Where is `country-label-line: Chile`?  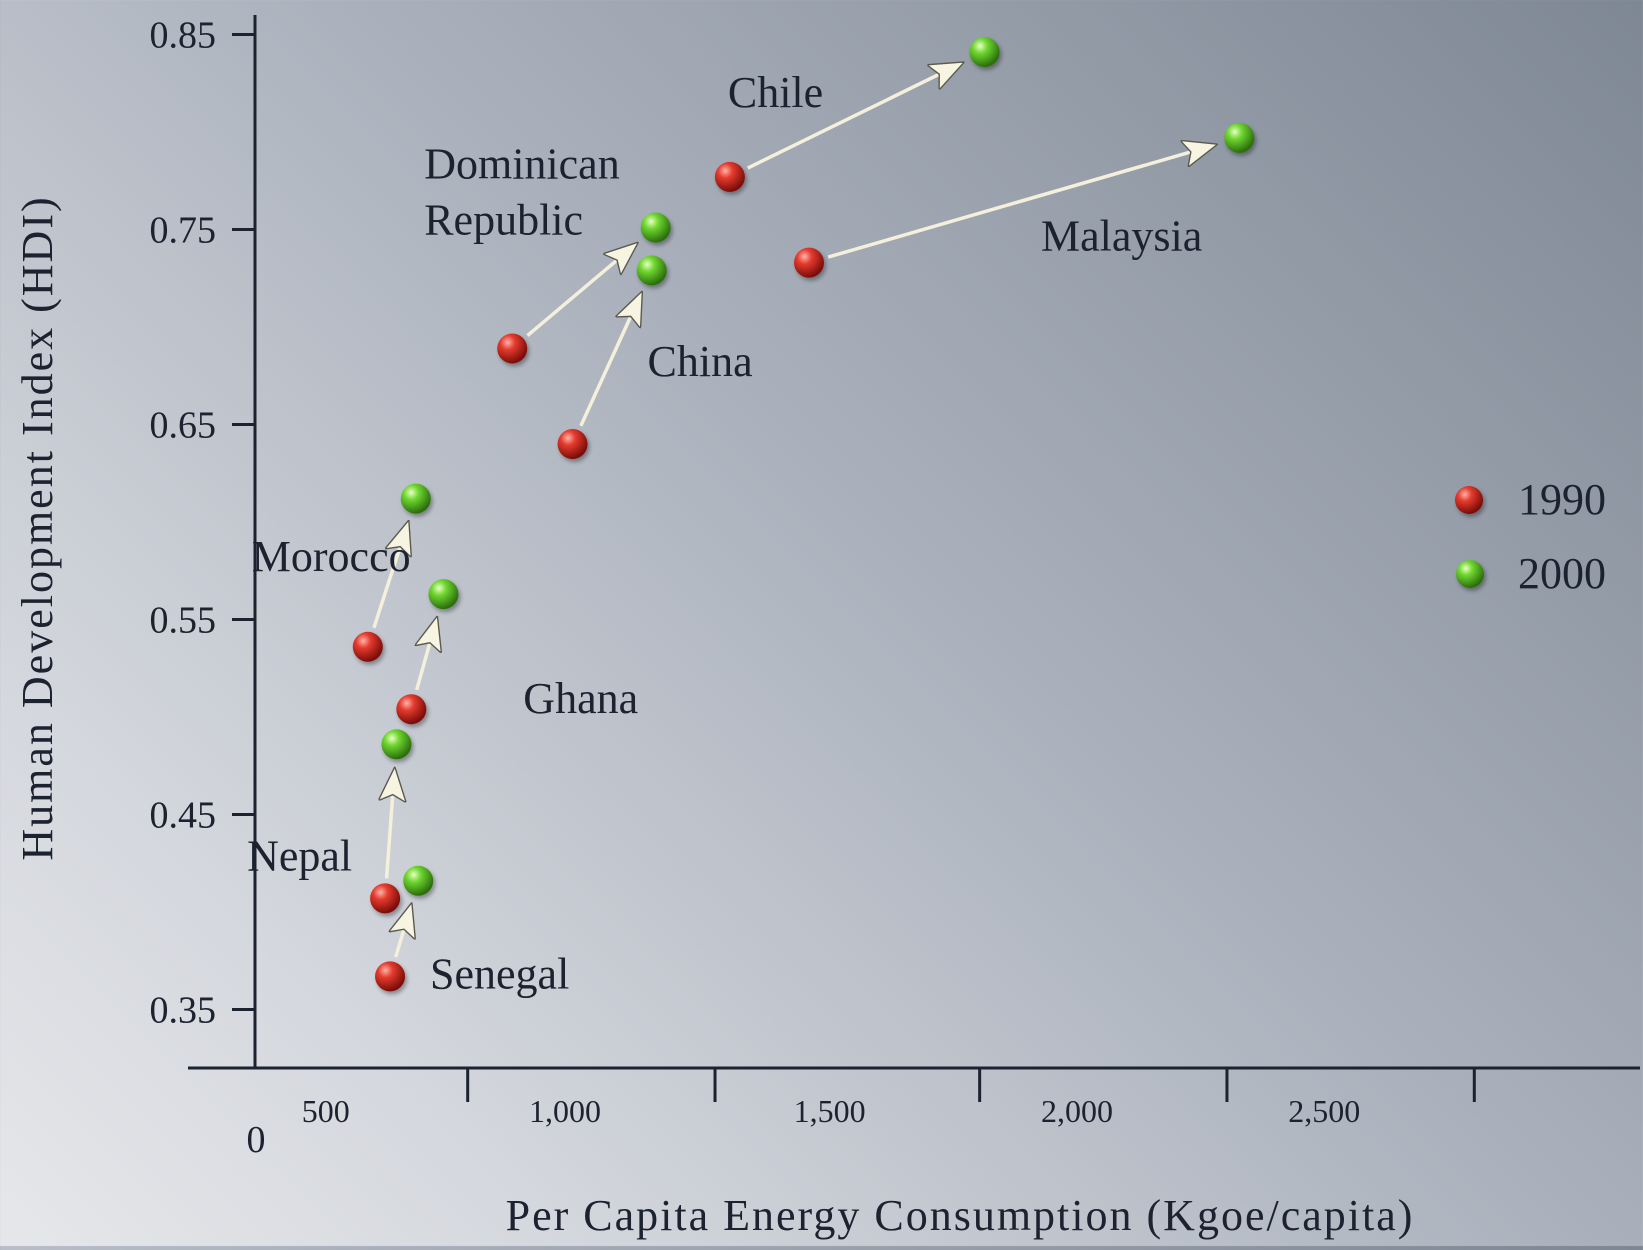 country-label-line: Chile is located at coordinates (775, 92).